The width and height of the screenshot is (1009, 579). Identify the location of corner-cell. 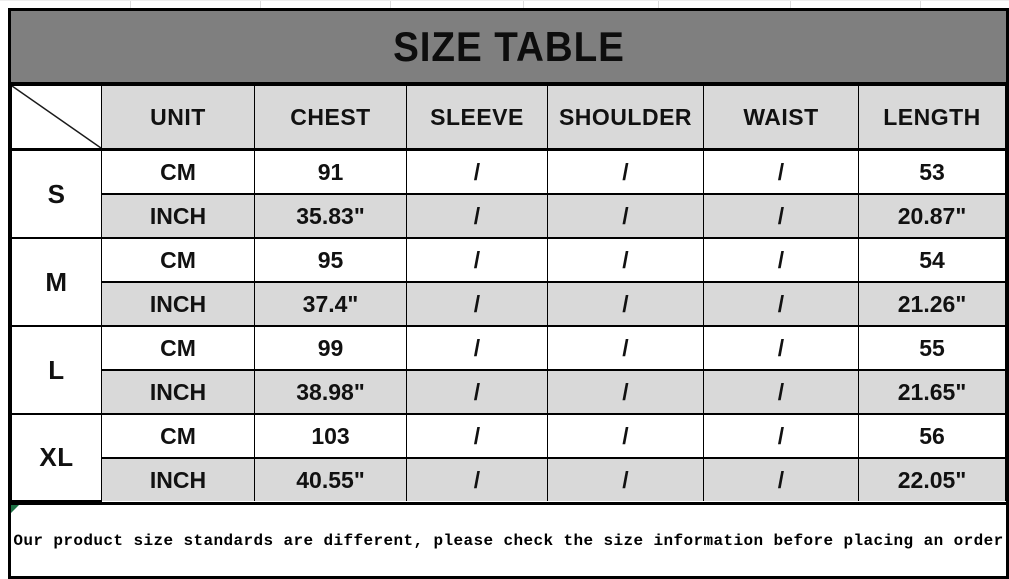
(56, 118).